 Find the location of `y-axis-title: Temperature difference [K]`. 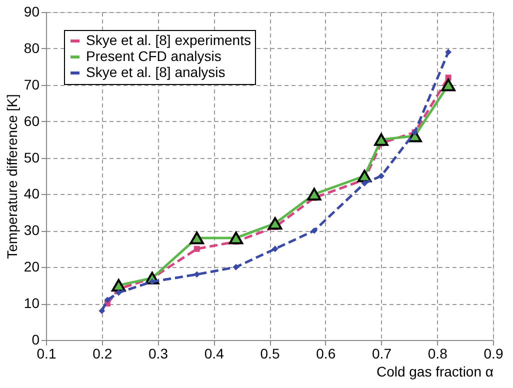

y-axis-title: Temperature difference [K] is located at coordinates (12, 176).